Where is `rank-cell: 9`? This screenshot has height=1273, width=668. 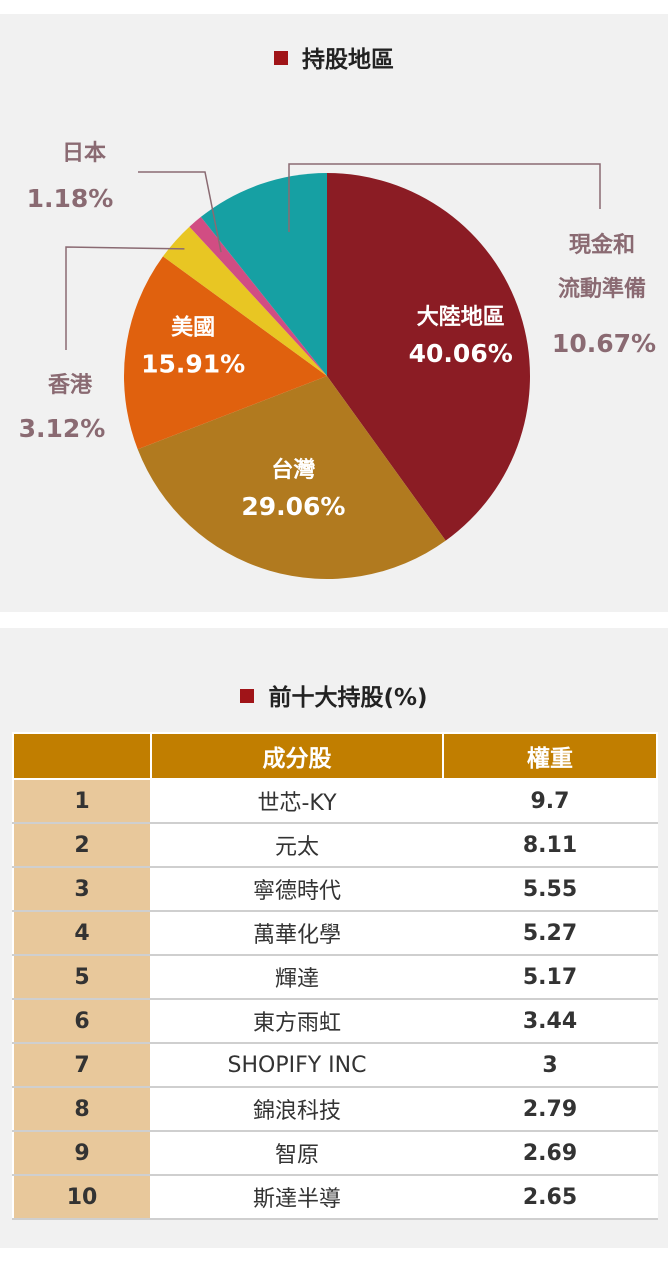
rank-cell: 9 is located at coordinates (82, 1153).